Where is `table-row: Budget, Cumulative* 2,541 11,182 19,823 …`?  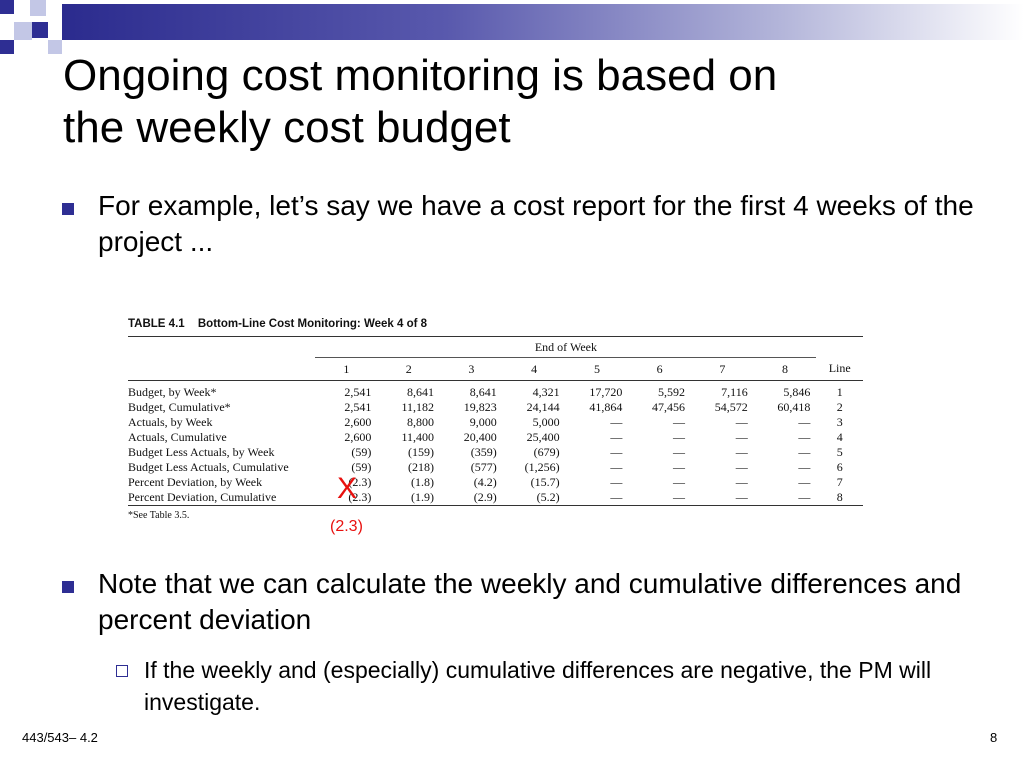
table-row: Budget, Cumulative* 2,541 11,182 19,823 … is located at coordinates (495, 407).